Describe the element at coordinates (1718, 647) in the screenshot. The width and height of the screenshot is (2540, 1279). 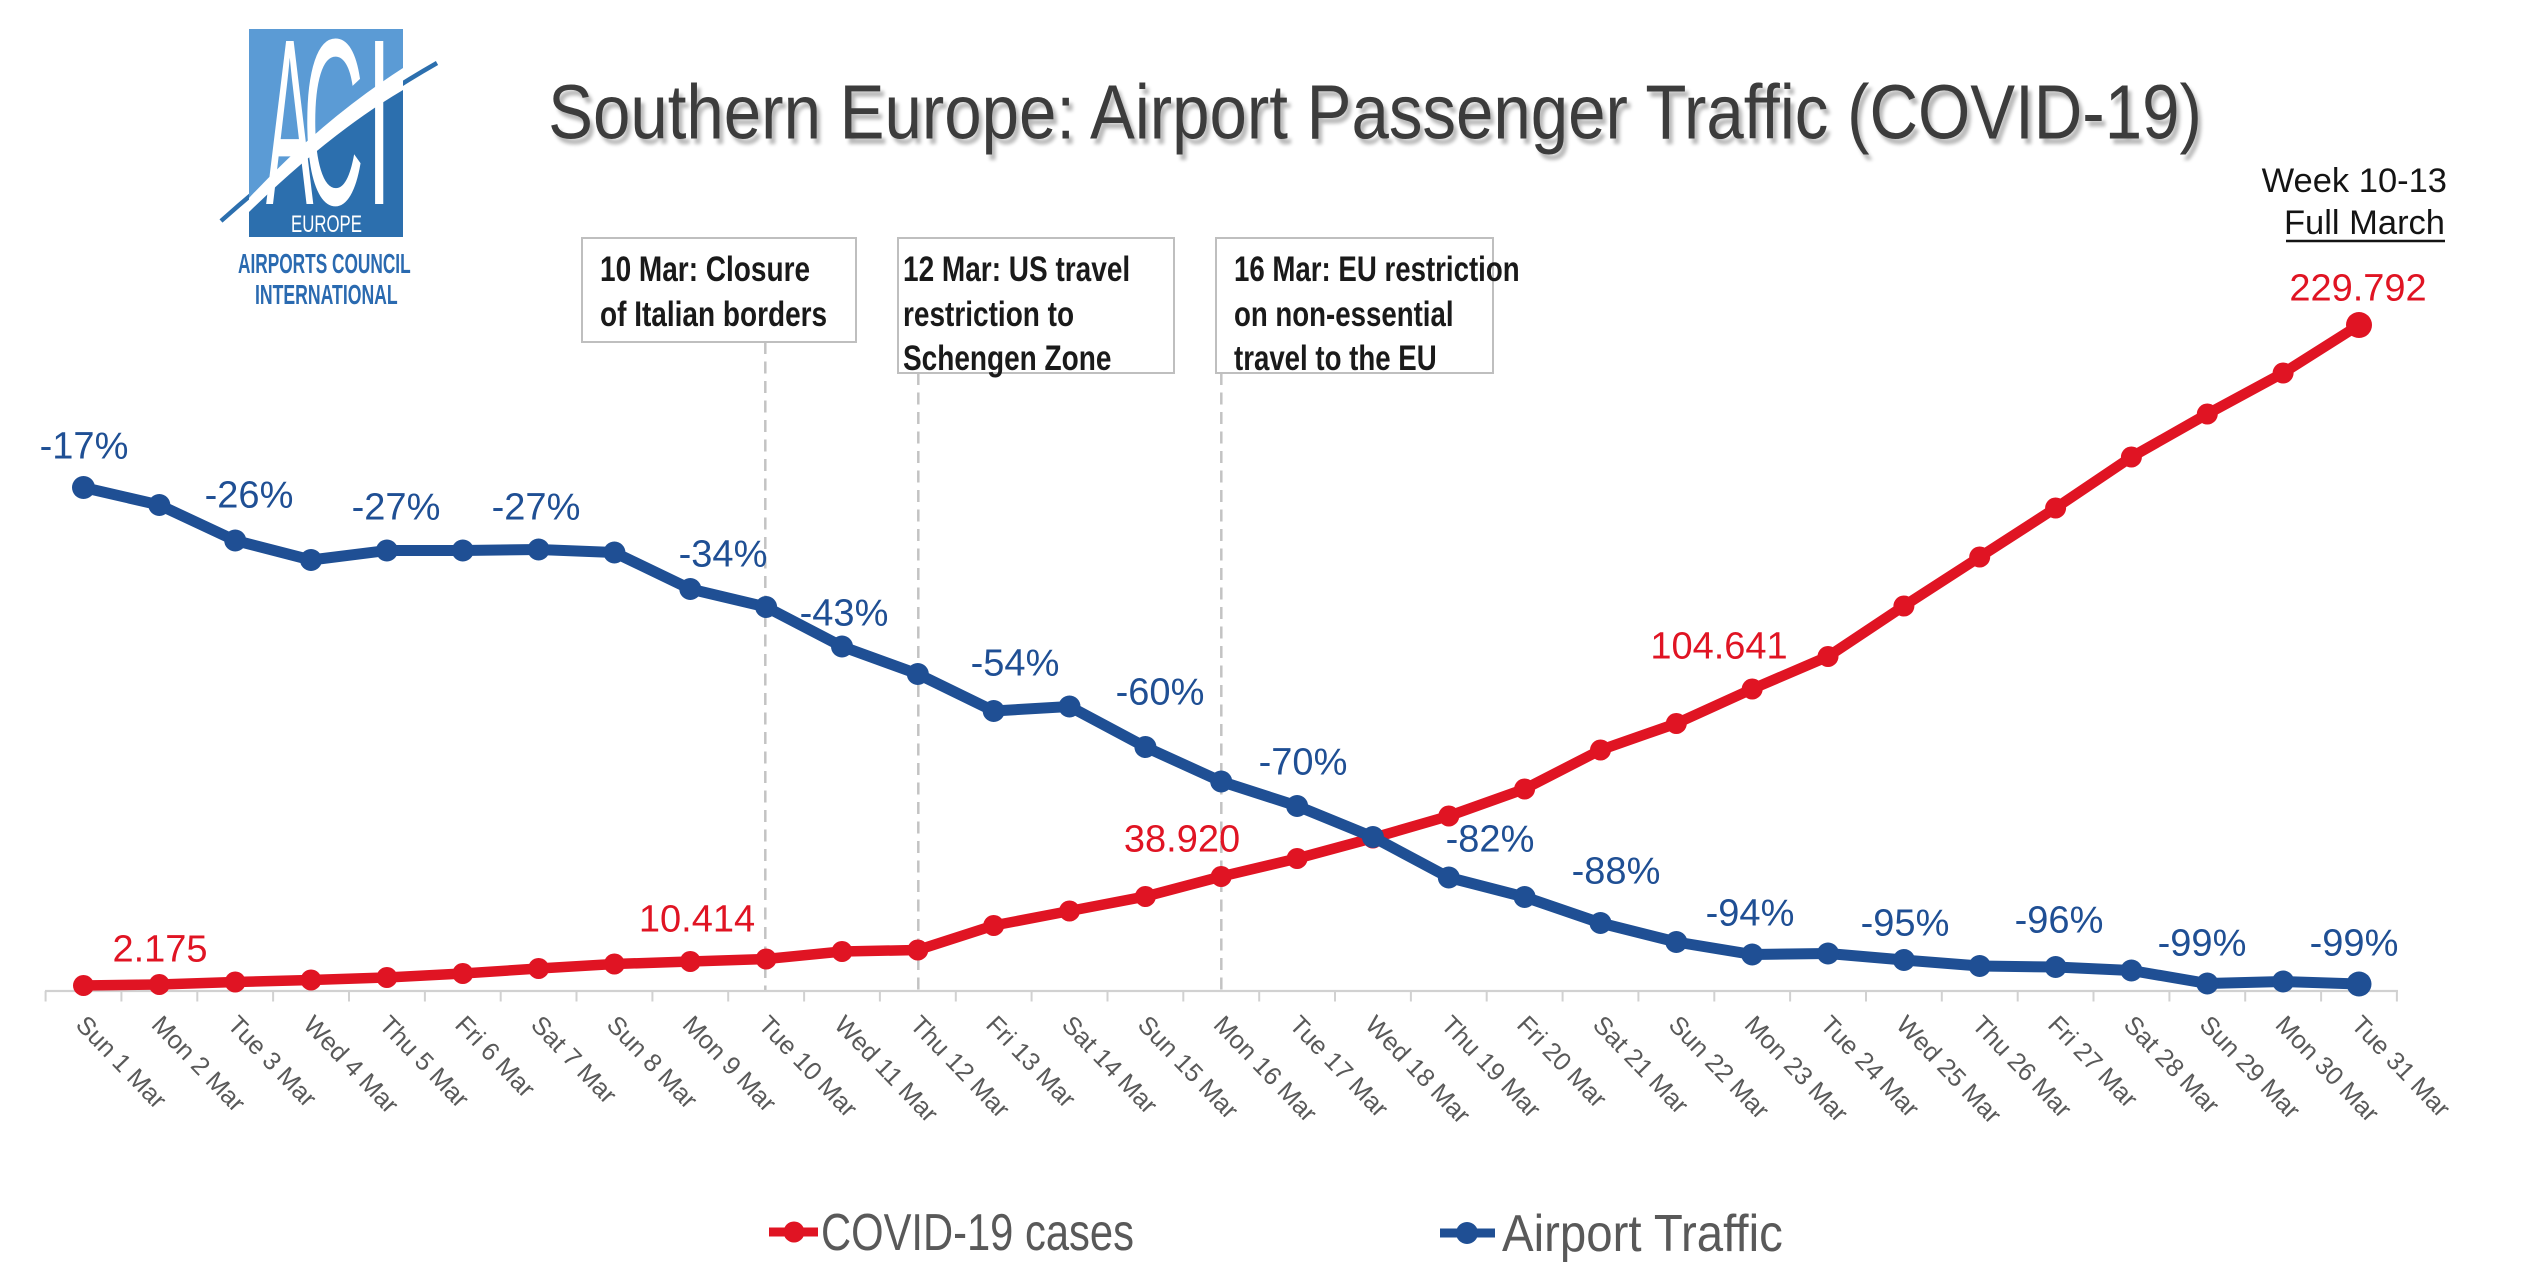
I see `svg-text: 104.641` at that location.